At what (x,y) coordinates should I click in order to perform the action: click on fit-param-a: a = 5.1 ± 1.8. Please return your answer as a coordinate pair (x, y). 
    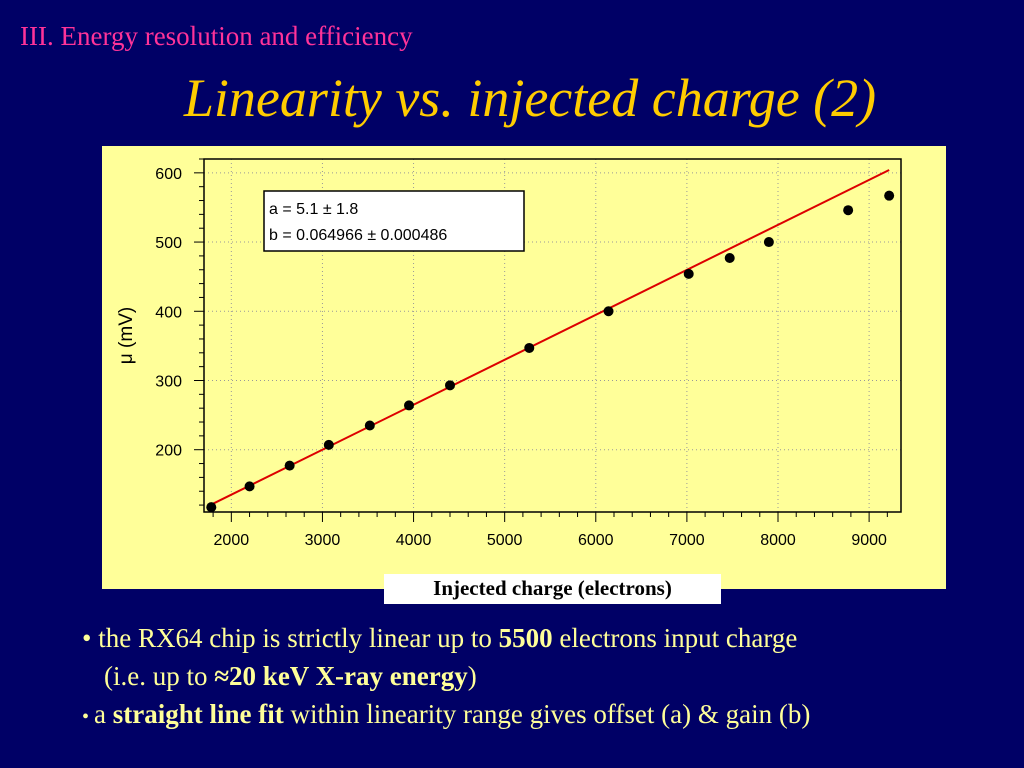
    Looking at the image, I should click on (313, 209).